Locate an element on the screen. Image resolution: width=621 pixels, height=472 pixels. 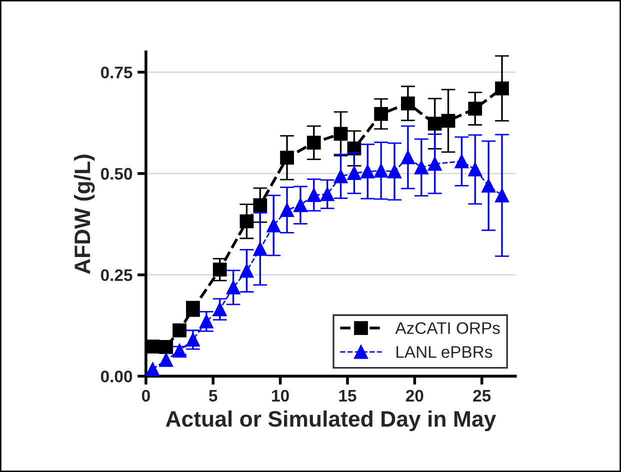
y-axis-title: AFDW (g/L) is located at coordinates (84, 214).